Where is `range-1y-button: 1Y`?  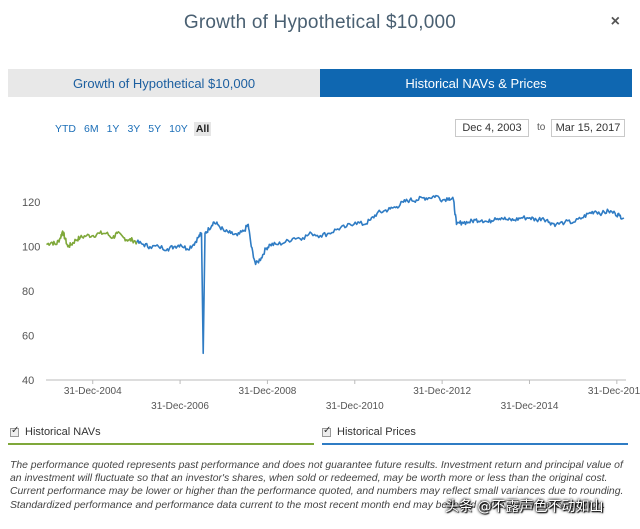 range-1y-button: 1Y is located at coordinates (113, 129).